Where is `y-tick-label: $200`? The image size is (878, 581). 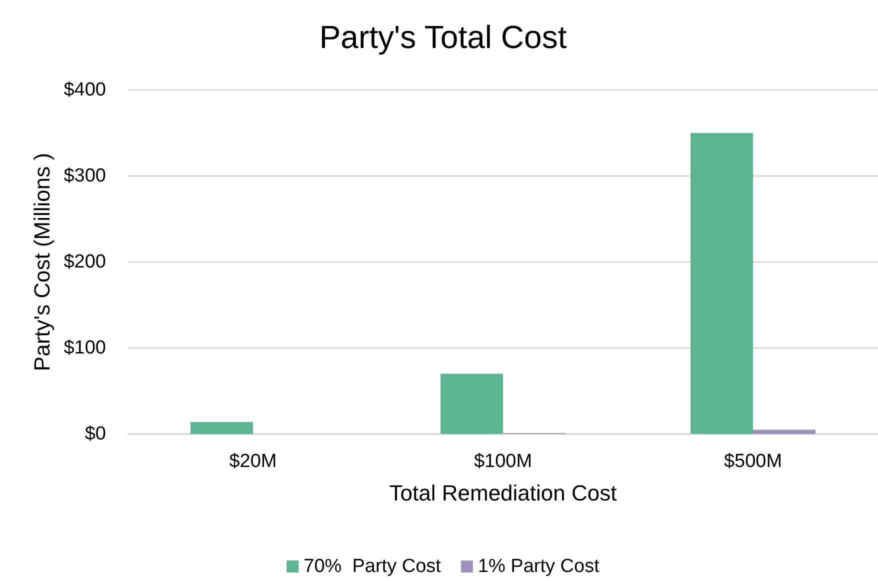
y-tick-label: $200 is located at coordinates (85, 262).